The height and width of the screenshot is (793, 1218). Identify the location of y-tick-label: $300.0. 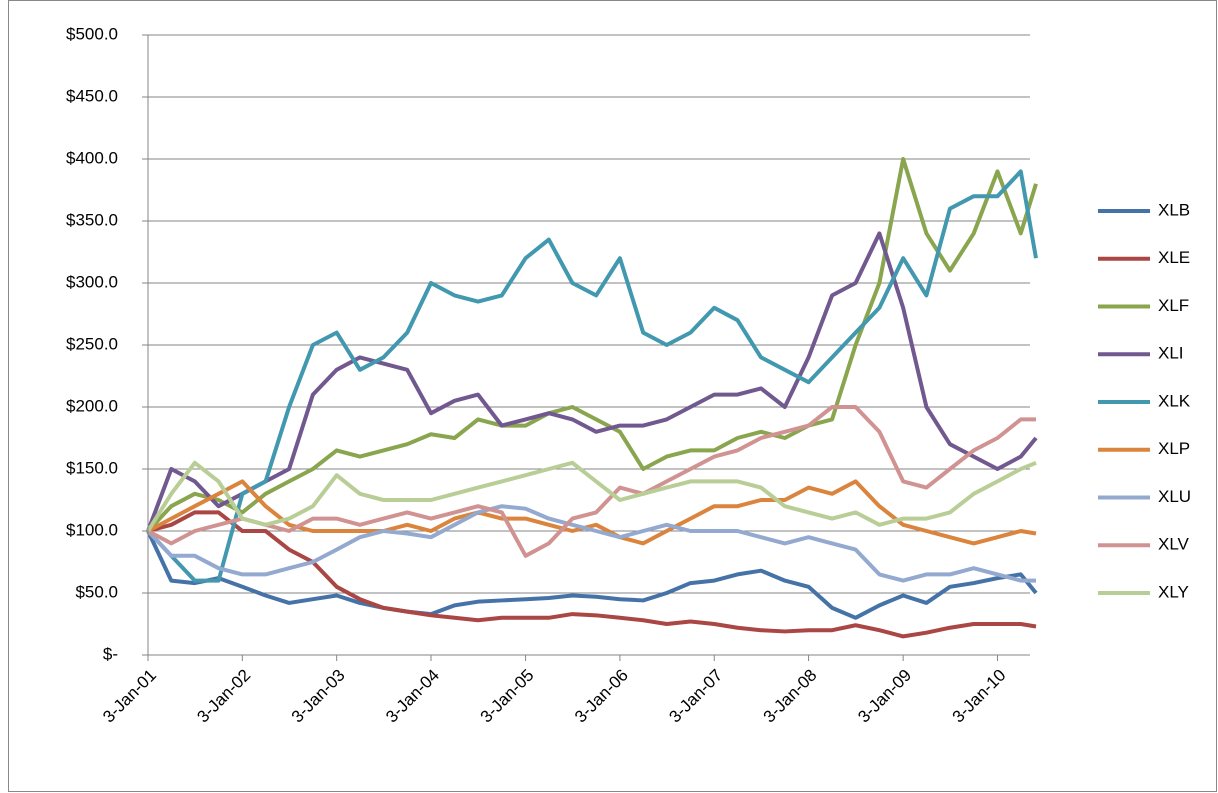
(92, 281).